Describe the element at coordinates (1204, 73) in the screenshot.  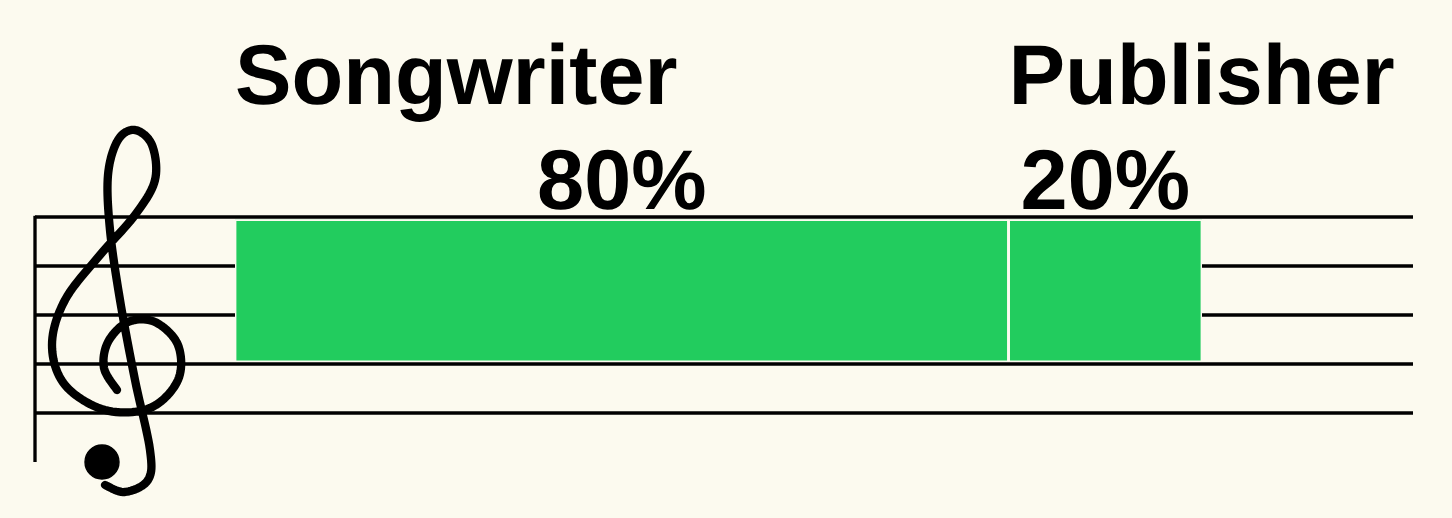
I see `series-label: Publisher` at that location.